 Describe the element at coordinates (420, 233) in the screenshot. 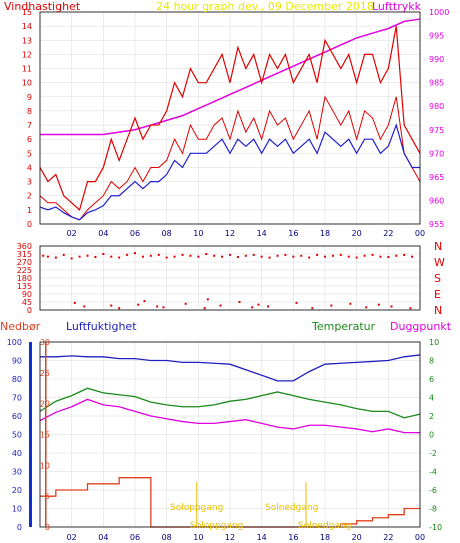

I see `top-time-tick-label: 00` at that location.